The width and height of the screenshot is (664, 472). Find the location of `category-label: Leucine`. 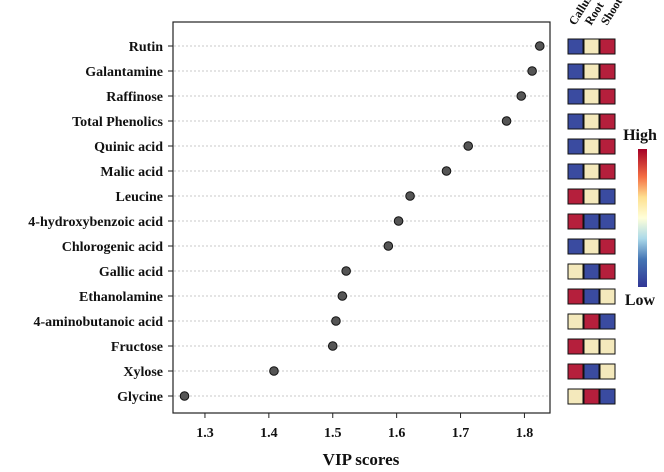

category-label: Leucine is located at coordinates (139, 197).